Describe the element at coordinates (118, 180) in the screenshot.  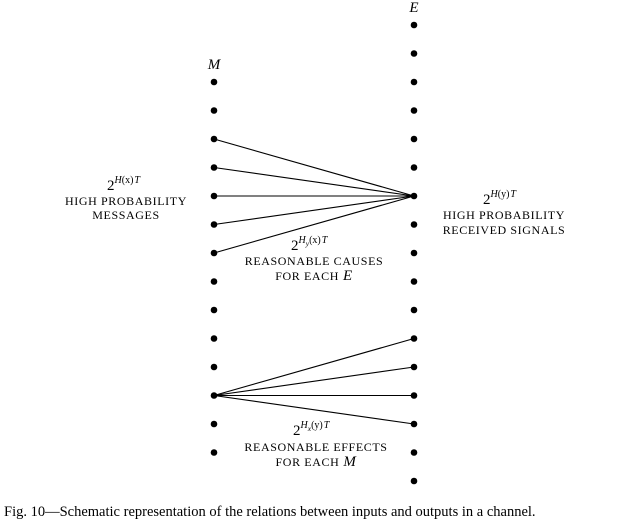
I see `messages-exp-fn: H` at that location.